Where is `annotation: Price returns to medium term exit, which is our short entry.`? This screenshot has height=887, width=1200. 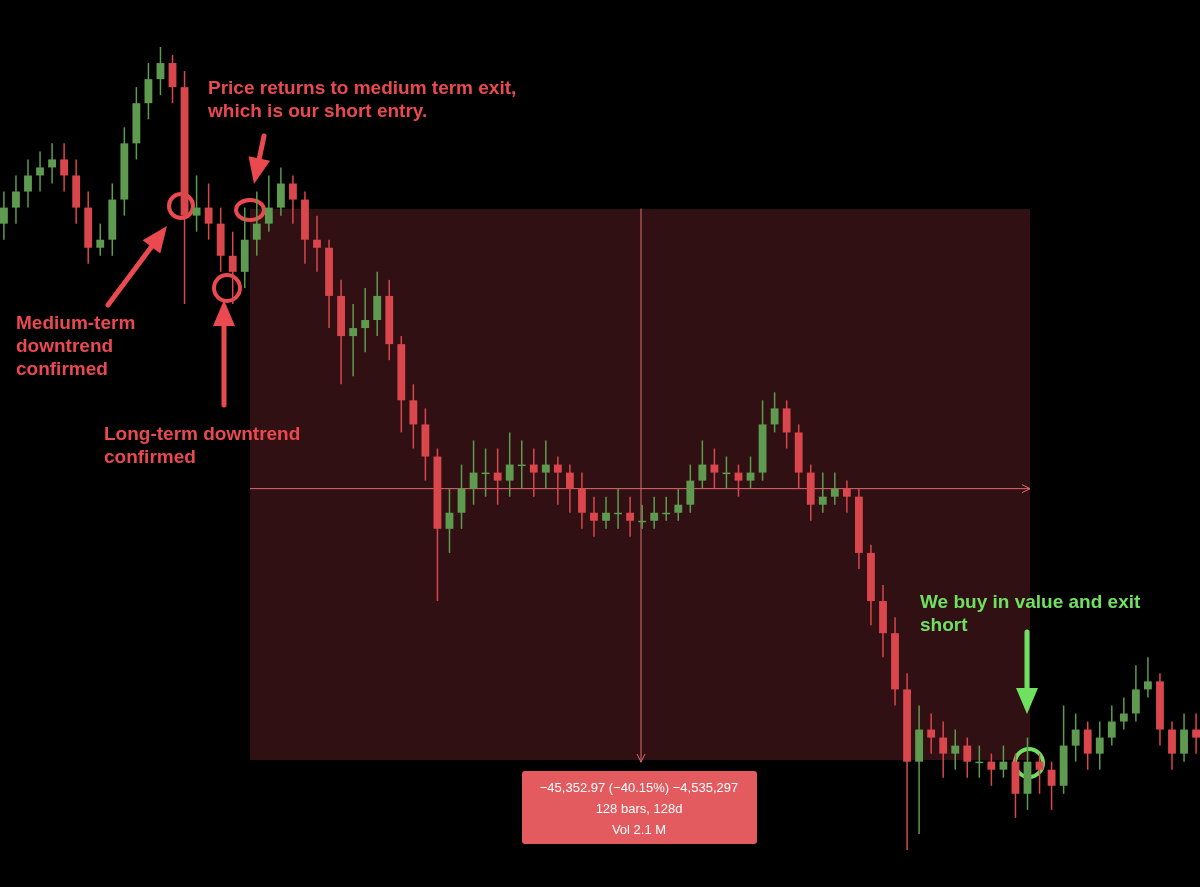 annotation: Price returns to medium term exit, which is our short entry. is located at coordinates (362, 99).